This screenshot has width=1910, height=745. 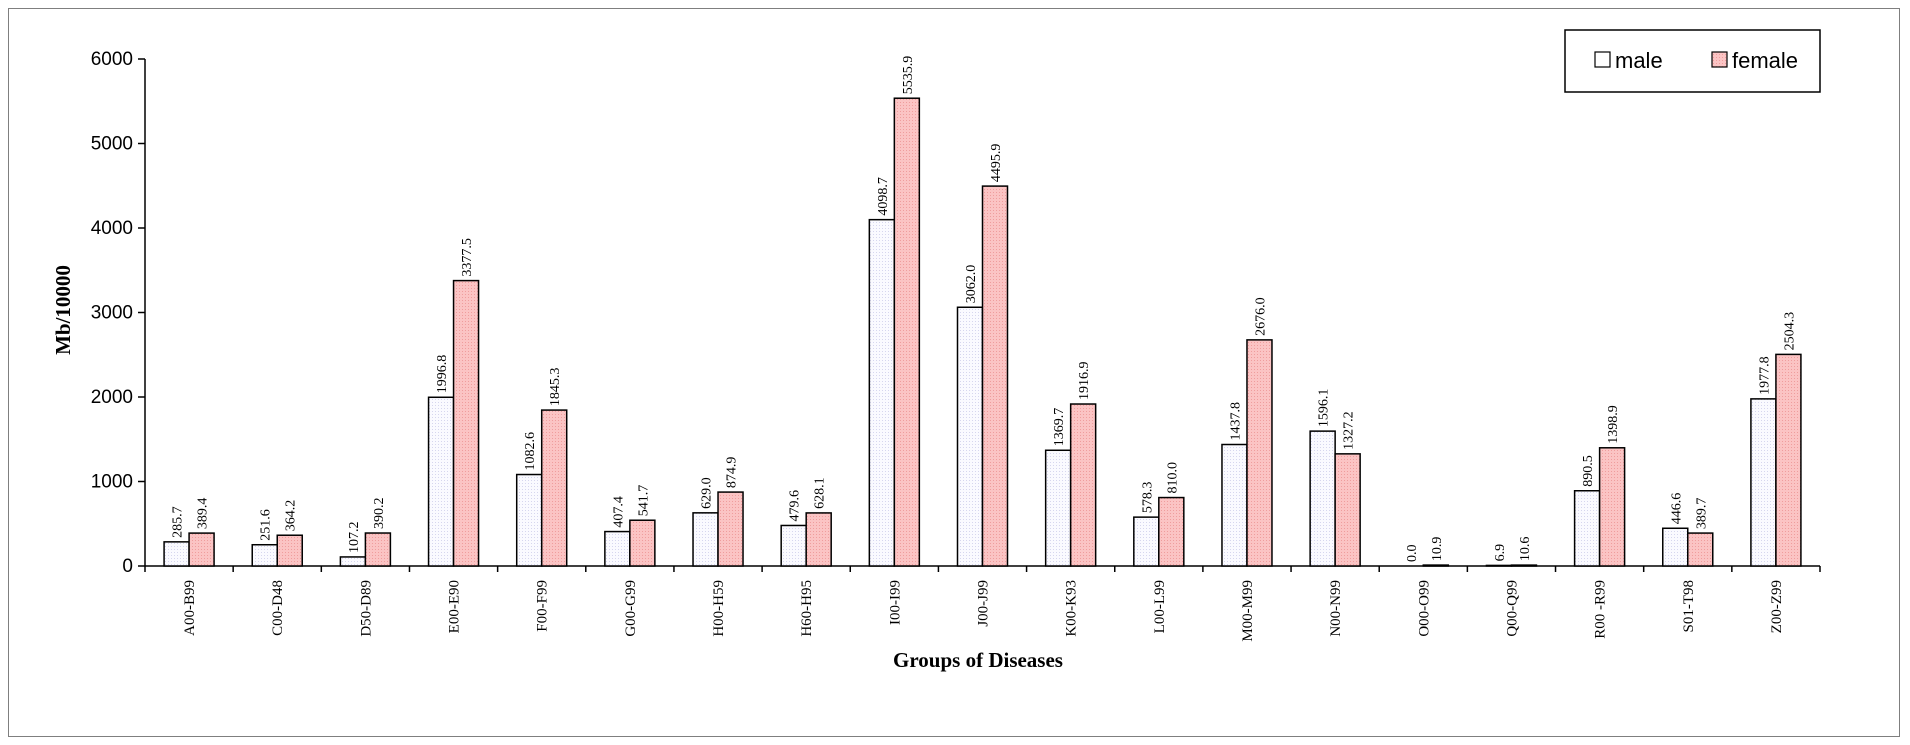 What do you see at coordinates (1701, 514) in the screenshot?
I see `value-label-female: 389.7` at bounding box center [1701, 514].